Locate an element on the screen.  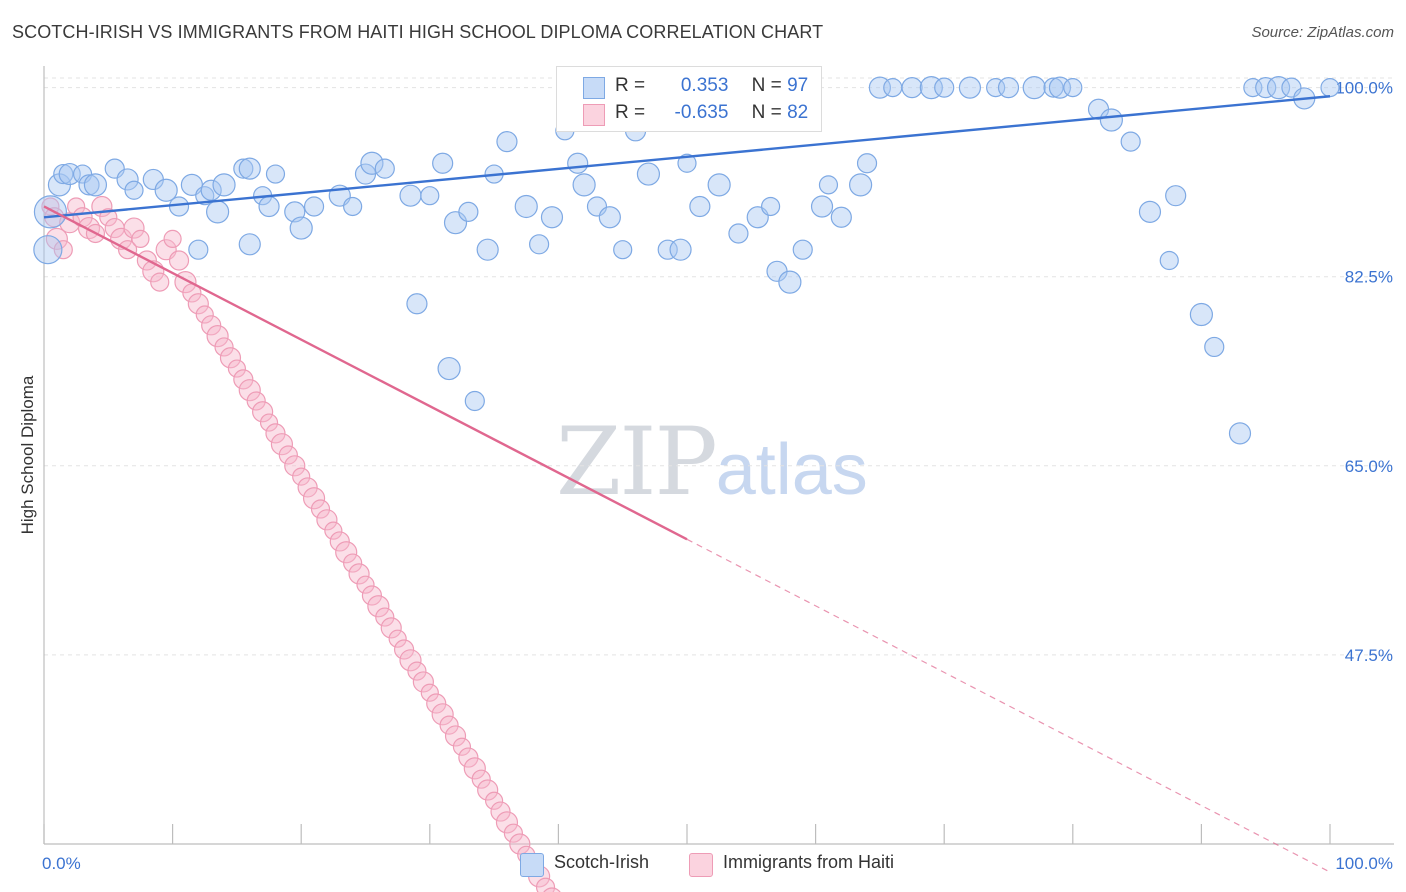
legend-item-scotch-irish: Scotch-Irish is located at coordinates (584, 864).